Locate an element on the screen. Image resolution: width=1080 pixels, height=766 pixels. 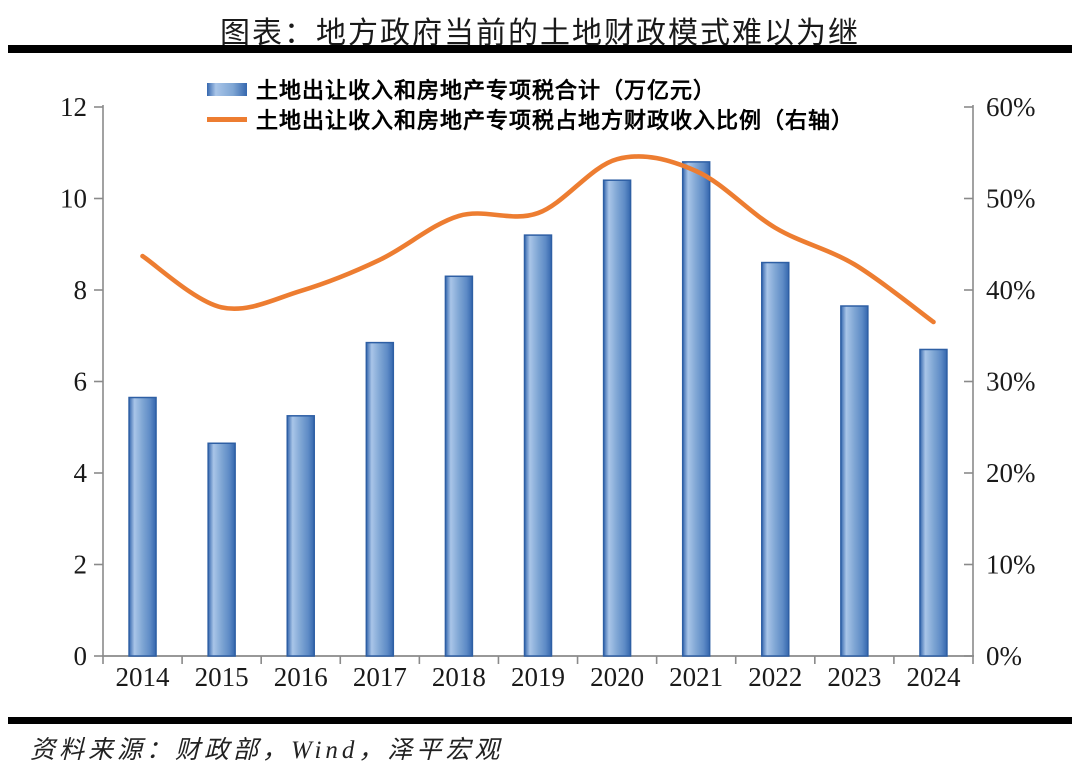
x-axis-category-label: 2020 is located at coordinates (617, 677).